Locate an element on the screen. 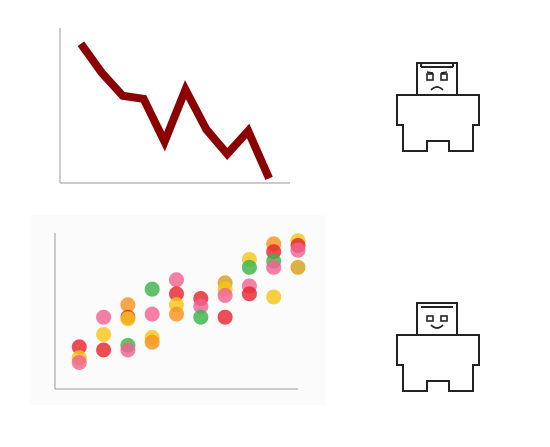 This screenshot has width=550, height=447. robot-sad-icon is located at coordinates (438, 110).